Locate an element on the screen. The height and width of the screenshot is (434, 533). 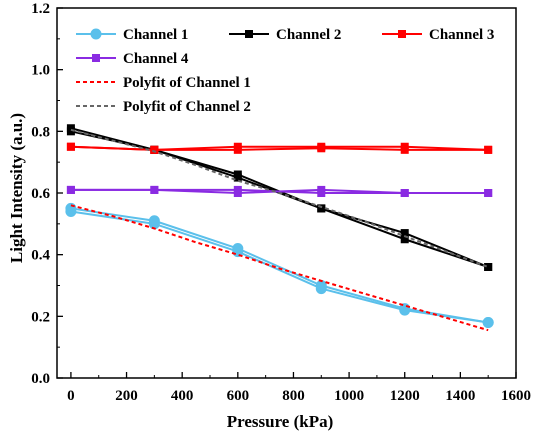
x-tick-label: 400 is located at coordinates (182, 396).